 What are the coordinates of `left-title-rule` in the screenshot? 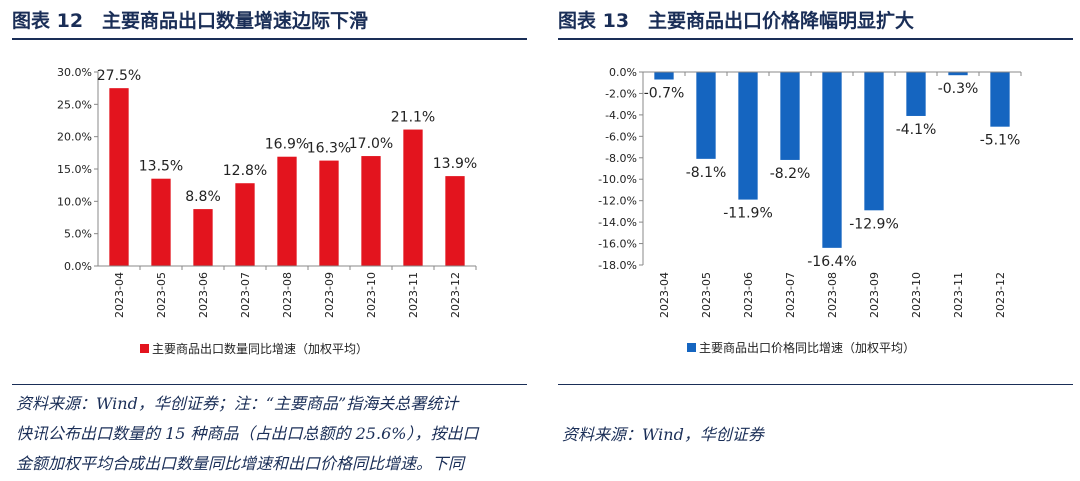 It's located at (269, 39).